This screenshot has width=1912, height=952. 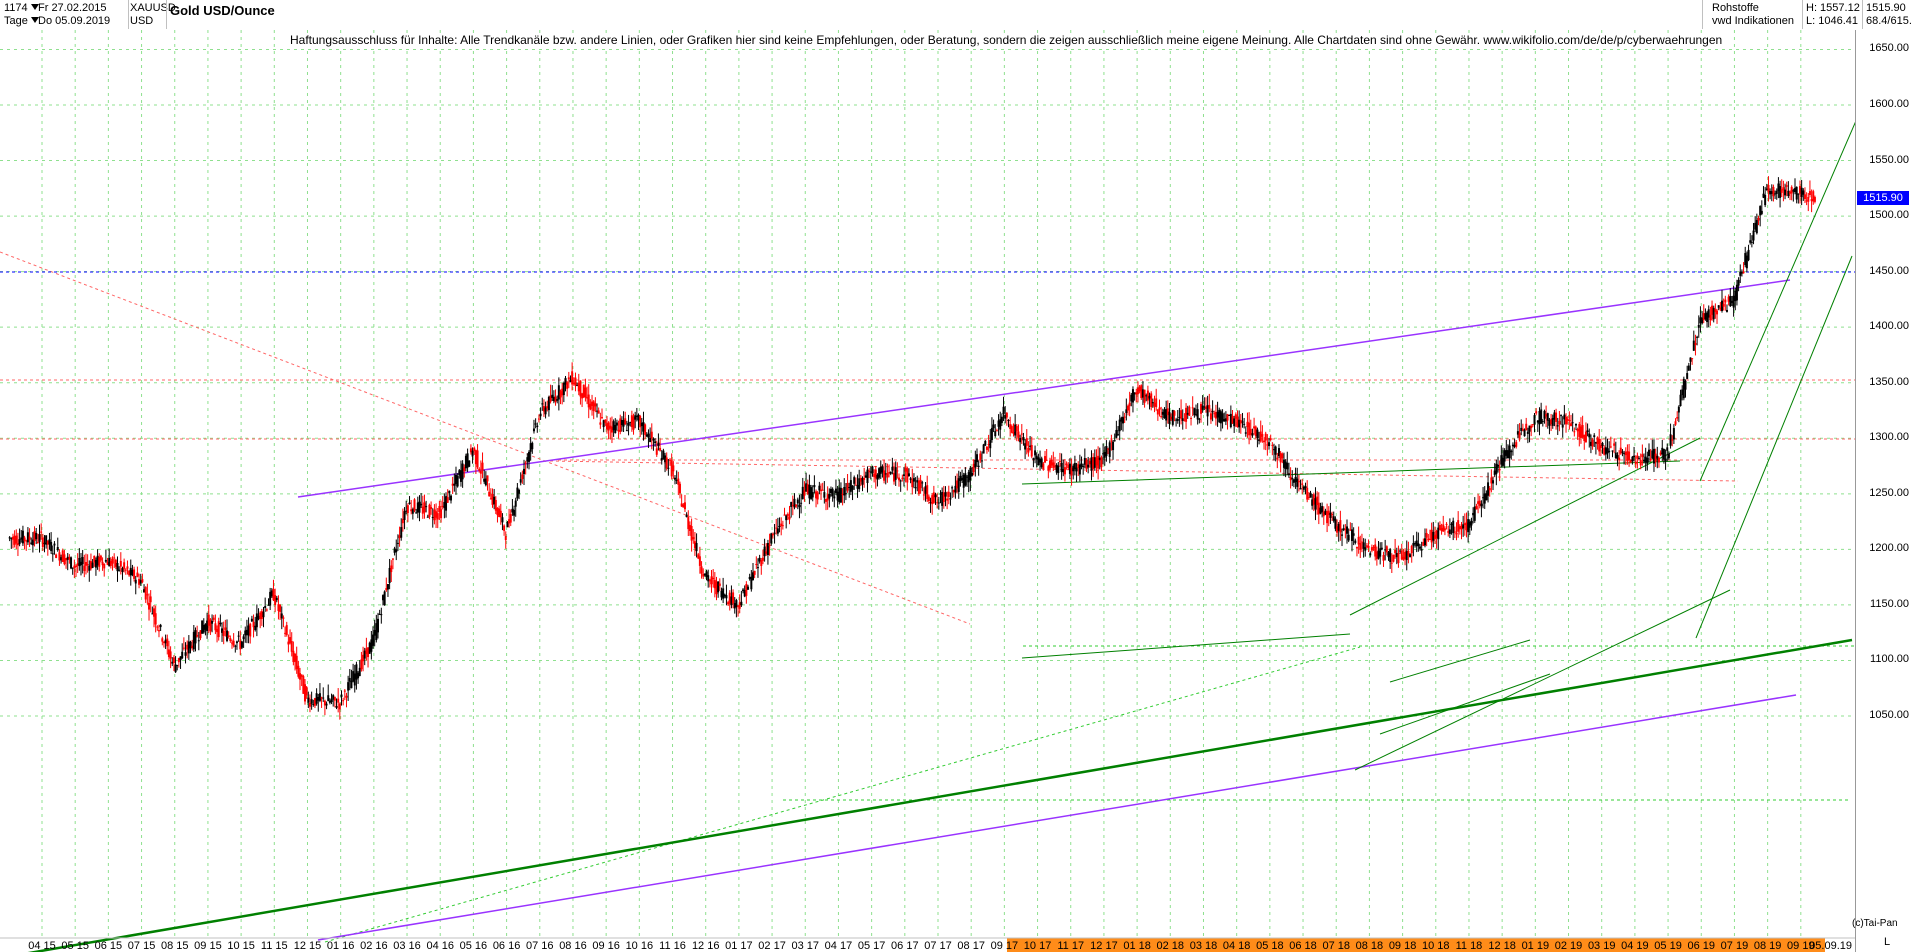 What do you see at coordinates (23, 8) in the screenshot?
I see `symbol-id-selector: 1174` at bounding box center [23, 8].